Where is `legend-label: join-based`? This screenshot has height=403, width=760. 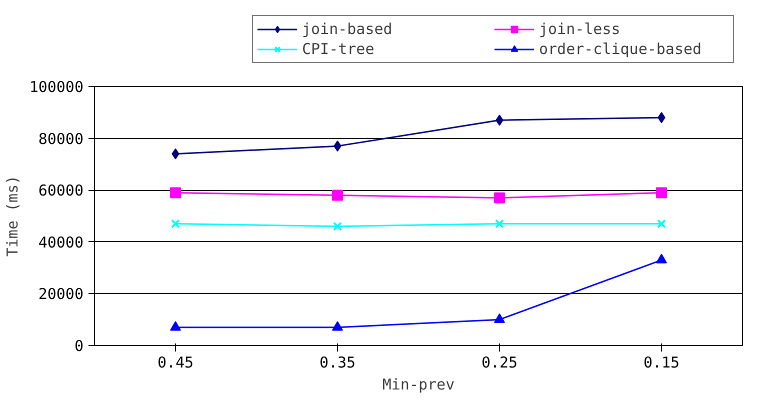 legend-label: join-based is located at coordinates (348, 29).